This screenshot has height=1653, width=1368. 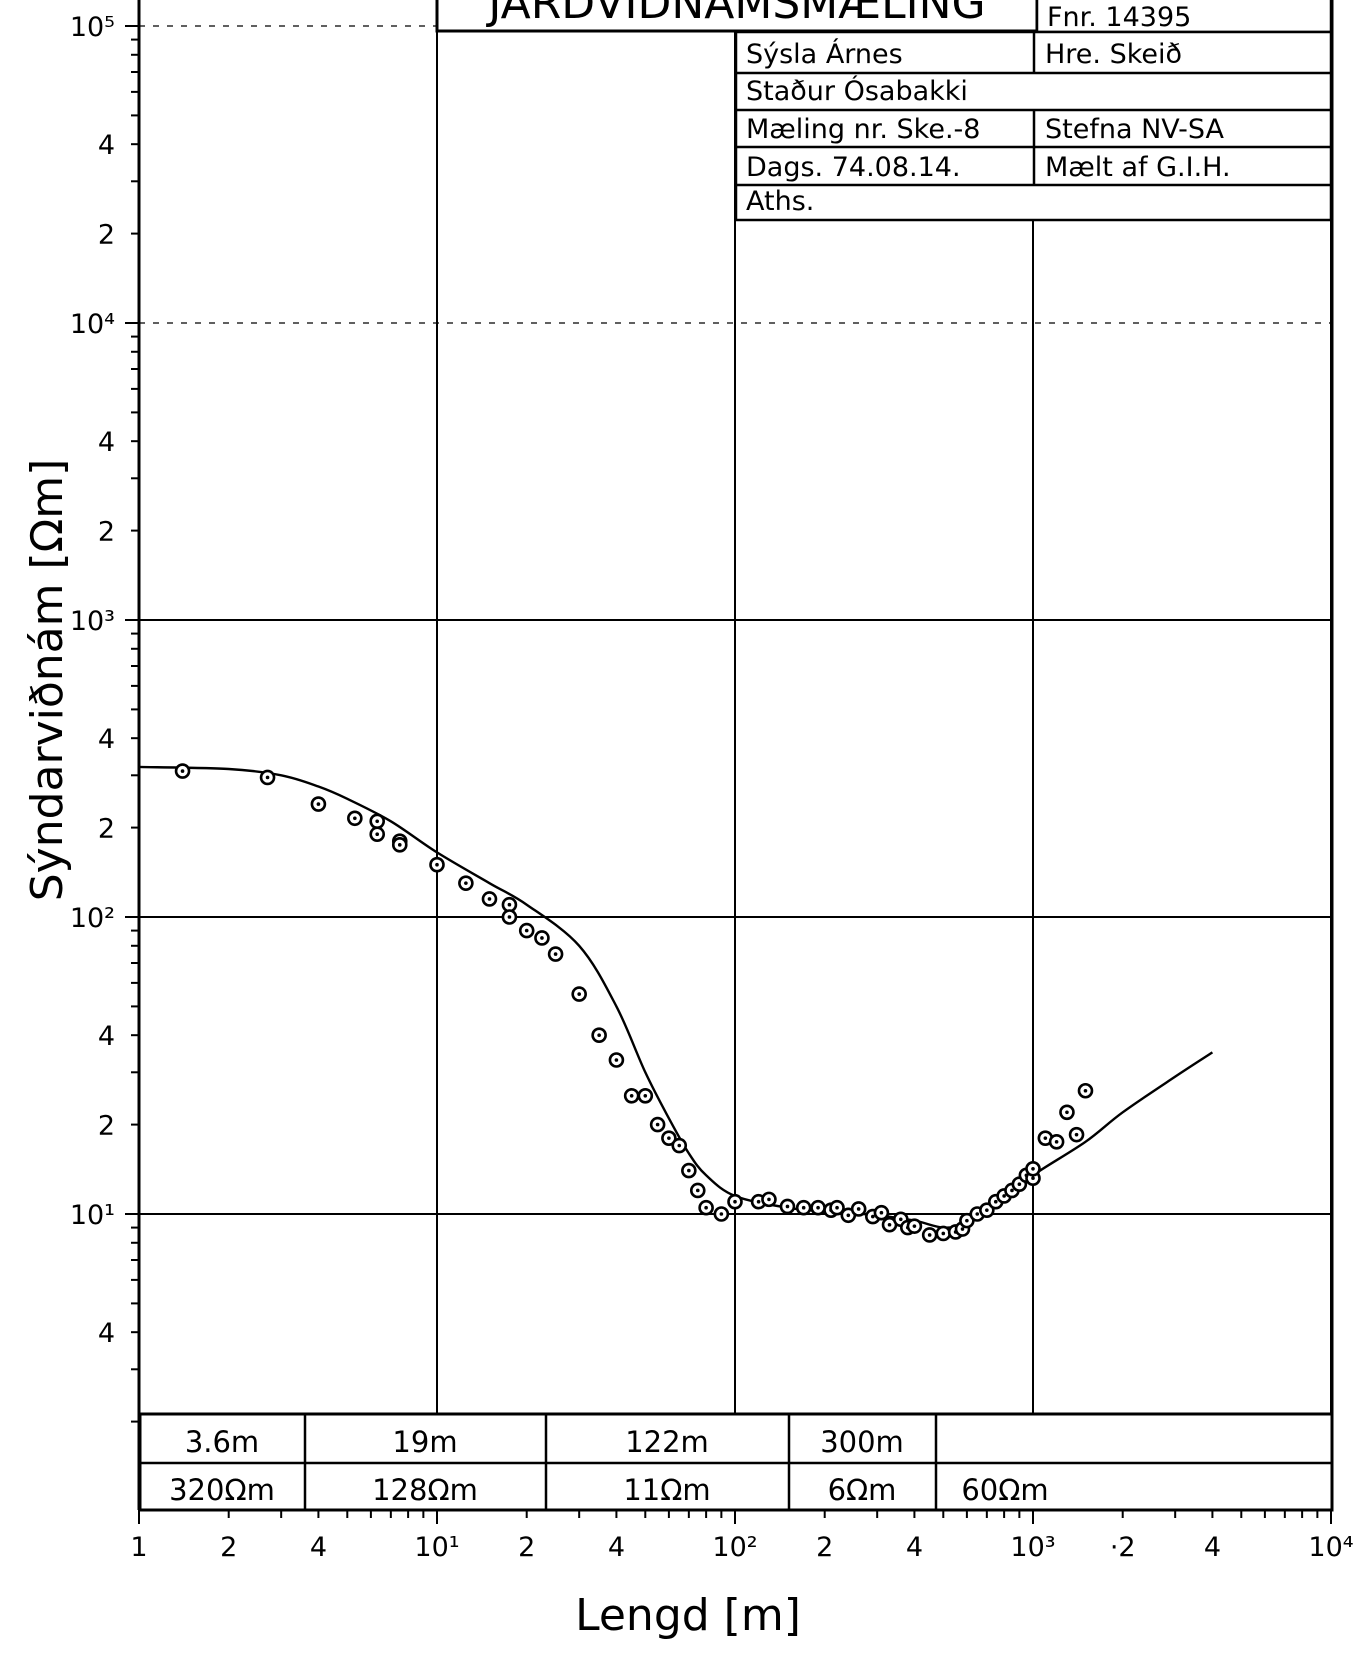 I want to click on info-aths: Aths., so click(x=780, y=201).